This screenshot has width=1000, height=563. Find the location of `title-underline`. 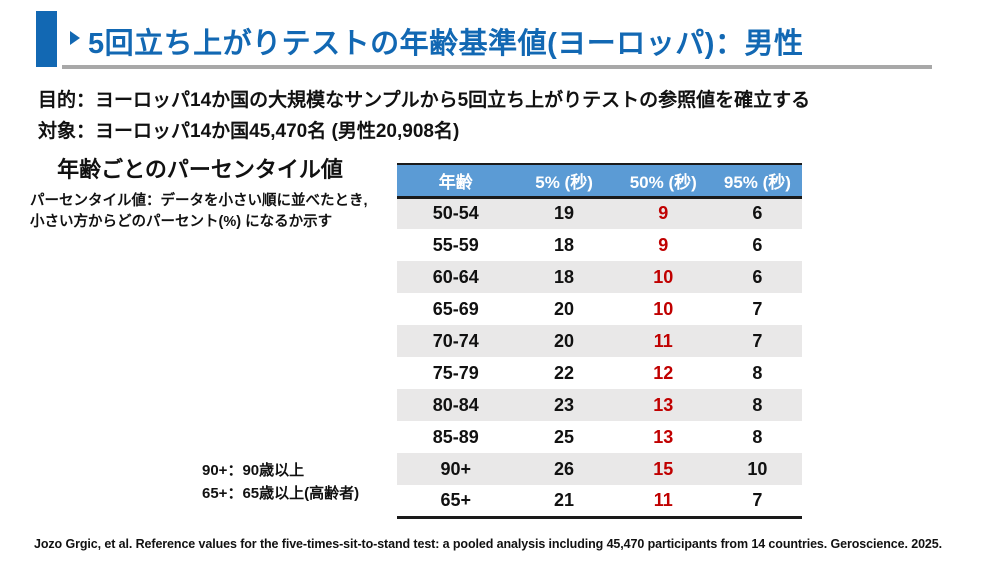

title-underline is located at coordinates (497, 67).